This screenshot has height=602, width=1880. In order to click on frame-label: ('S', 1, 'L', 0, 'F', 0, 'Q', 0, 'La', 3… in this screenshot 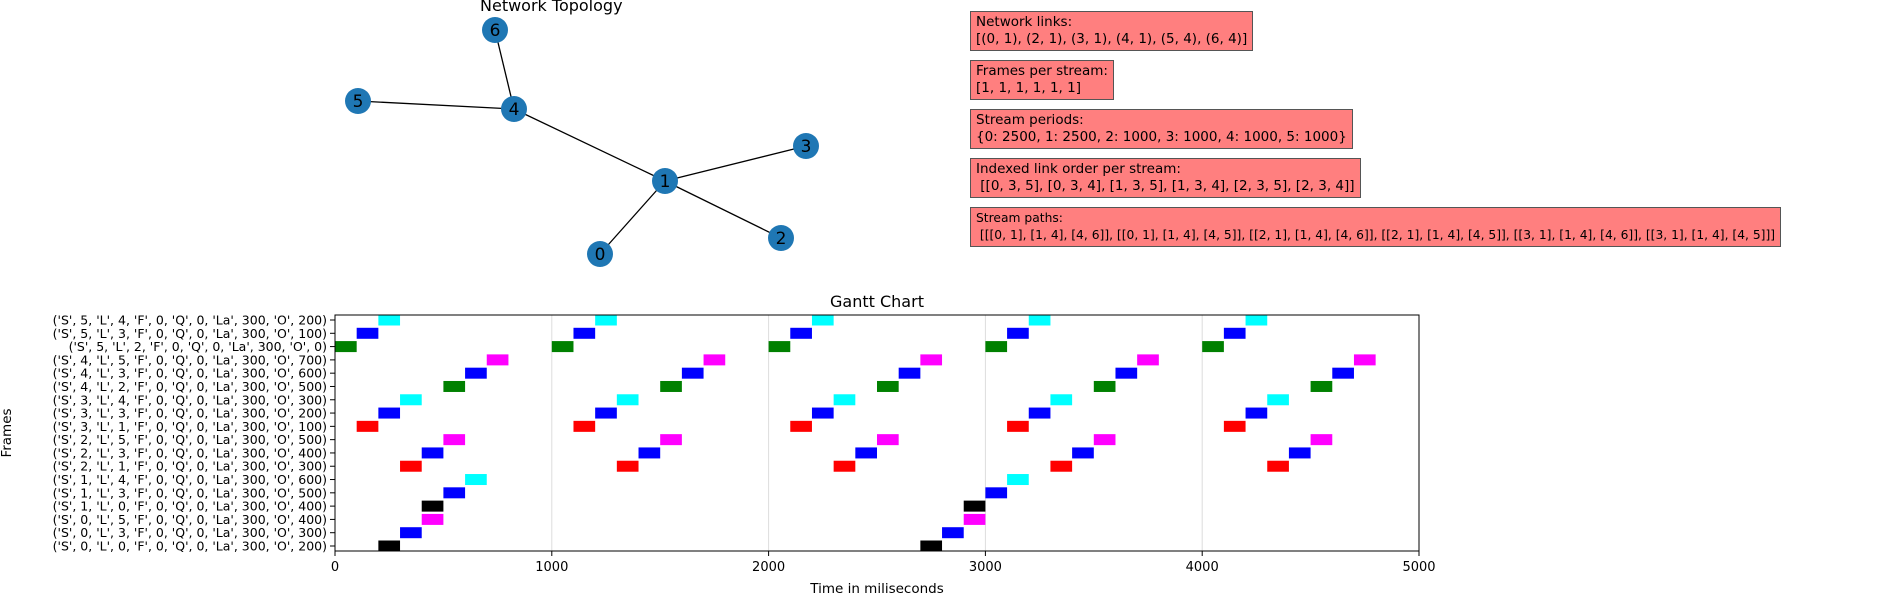, I will do `click(190, 506)`.